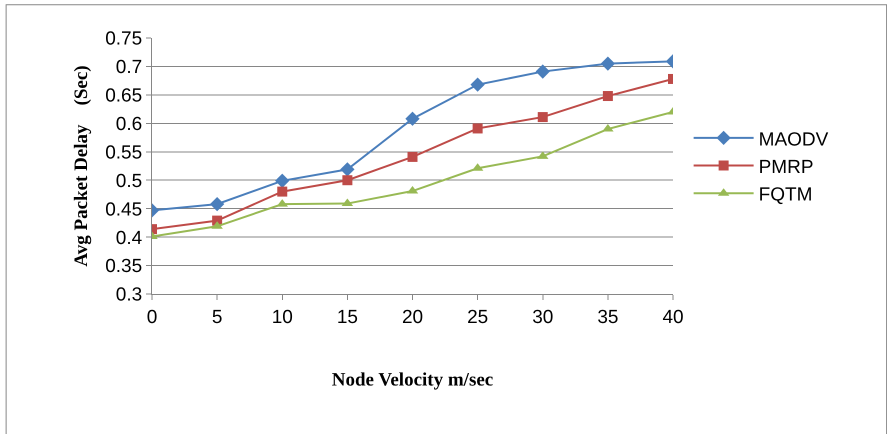 The height and width of the screenshot is (434, 887). What do you see at coordinates (123, 96) in the screenshot?
I see `y-tick-label: 0.65` at bounding box center [123, 96].